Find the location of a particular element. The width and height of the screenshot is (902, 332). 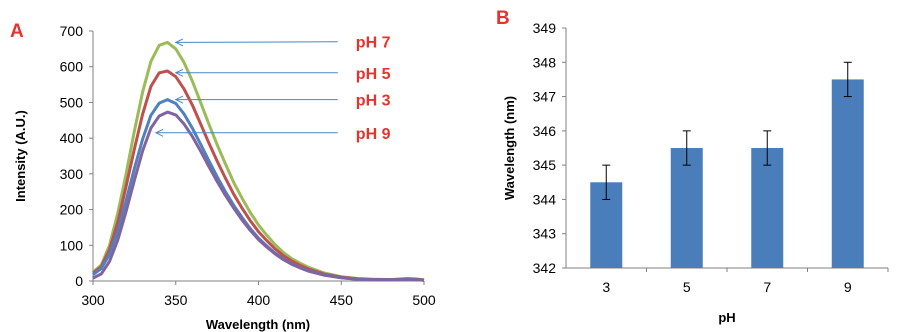

panel-b-x-axis-title: pH is located at coordinates (726, 317).